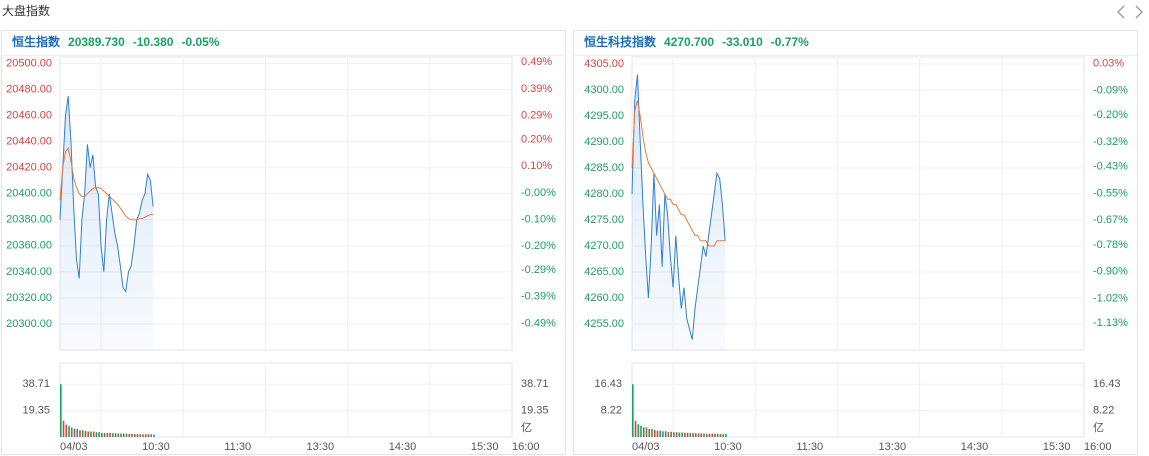 The width and height of the screenshot is (1149, 456). I want to click on volume-tick-label: 16.43, so click(608, 384).